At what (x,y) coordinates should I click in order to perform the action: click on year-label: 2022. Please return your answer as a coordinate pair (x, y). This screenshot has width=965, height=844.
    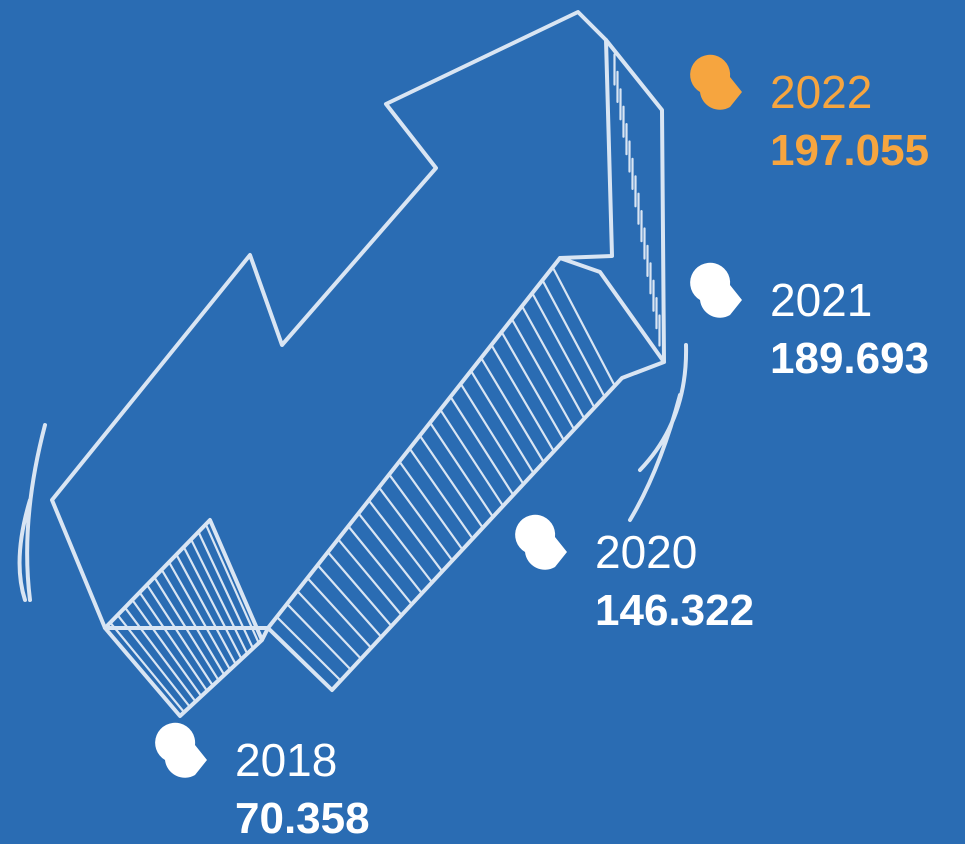
    Looking at the image, I should click on (821, 92).